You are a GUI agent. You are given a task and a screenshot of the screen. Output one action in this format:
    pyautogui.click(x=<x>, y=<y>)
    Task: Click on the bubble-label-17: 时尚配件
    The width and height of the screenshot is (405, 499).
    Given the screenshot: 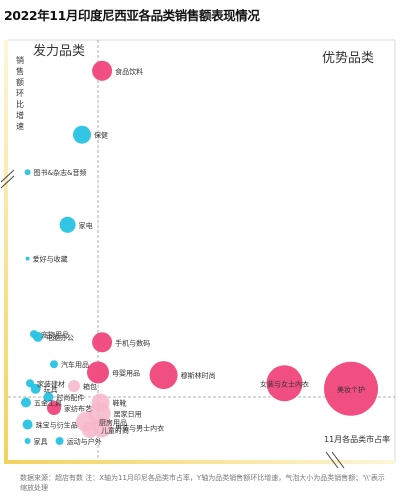 What is the action you would take?
    pyautogui.click(x=70, y=397)
    